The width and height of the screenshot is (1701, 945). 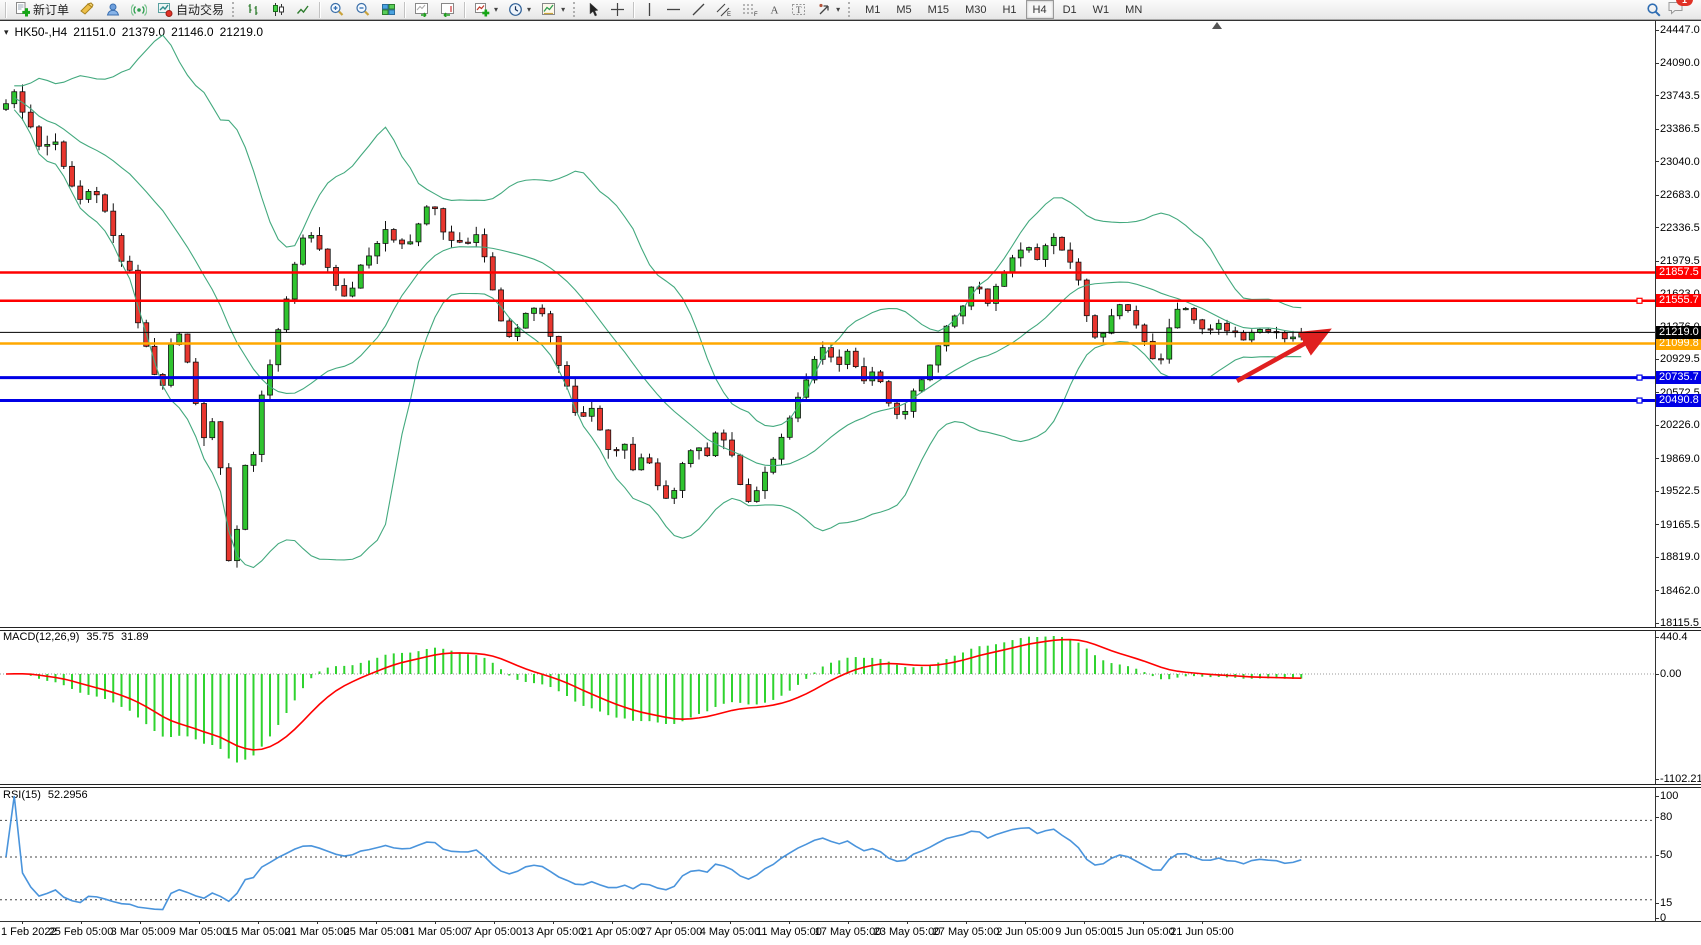 What do you see at coordinates (698, 10) in the screenshot?
I see `trendline-tool-button` at bounding box center [698, 10].